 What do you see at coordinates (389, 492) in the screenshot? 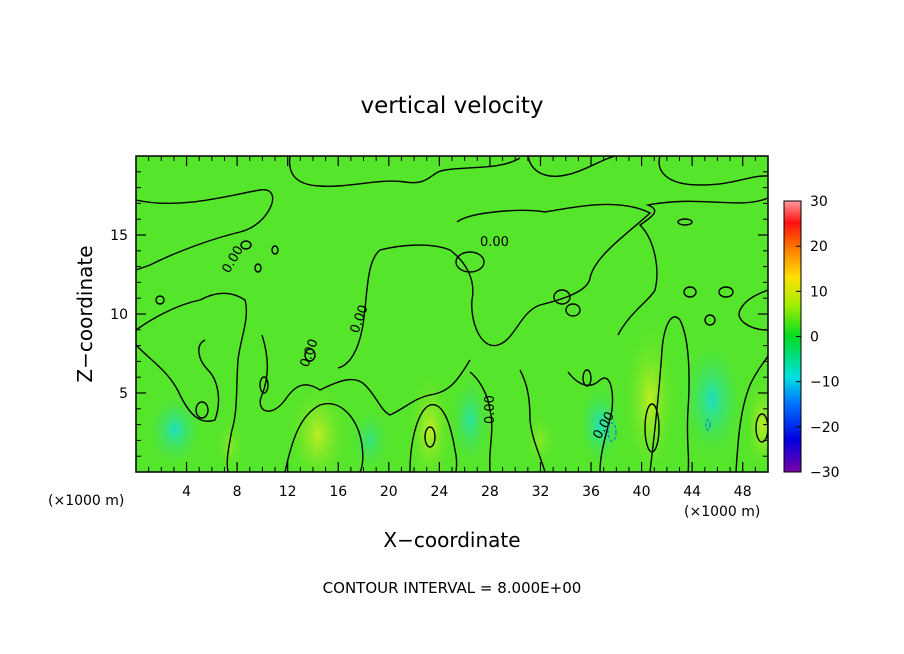
I see `x-tick-label: 20` at bounding box center [389, 492].